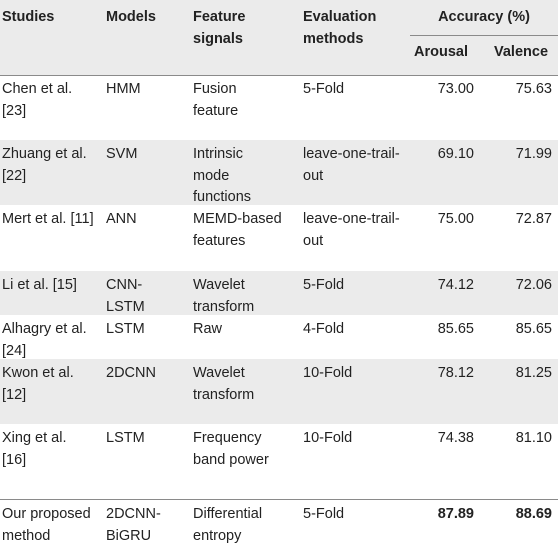 This screenshot has height=547, width=558. Describe the element at coordinates (38, 384) in the screenshot. I see `cell-study: Kwon et al. [12]` at that location.